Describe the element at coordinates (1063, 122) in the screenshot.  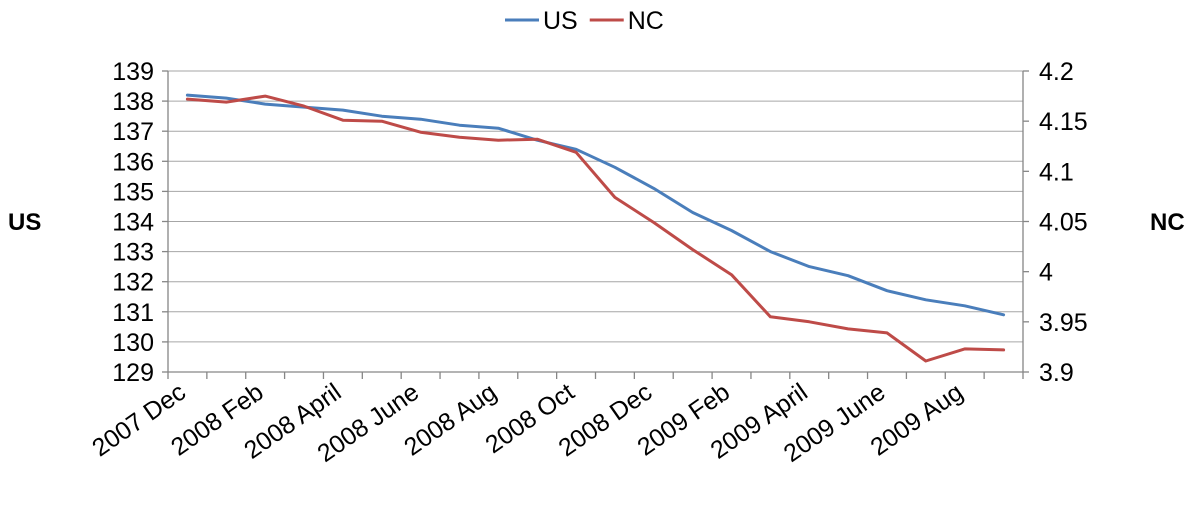
I see `right-y-tick-label: 4.15` at that location.